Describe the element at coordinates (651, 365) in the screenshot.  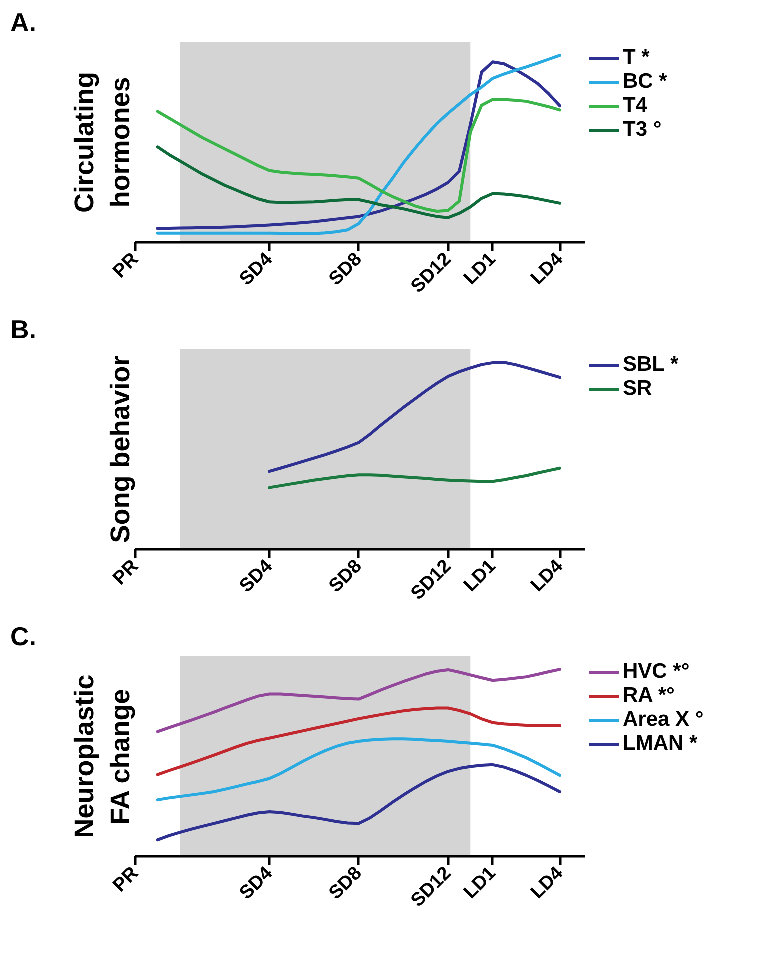
I see `legend-label: SBL *` at that location.